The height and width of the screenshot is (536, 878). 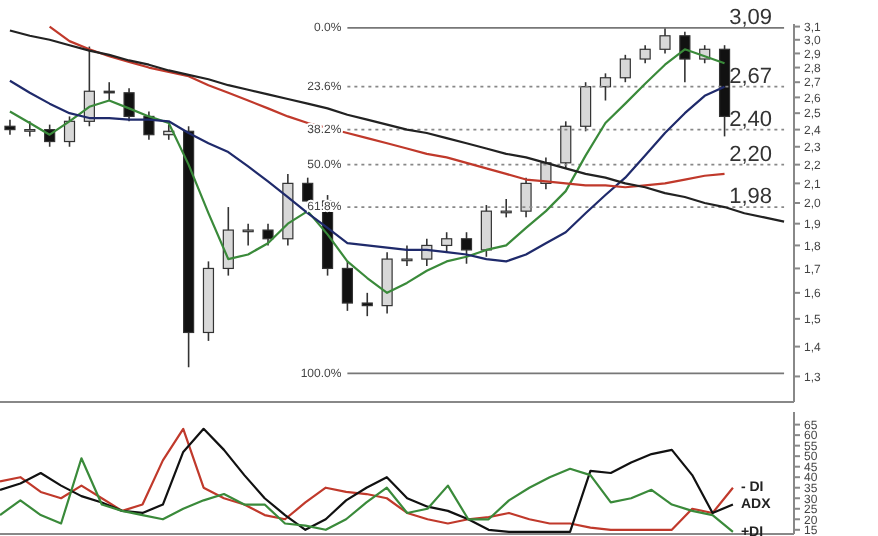 I want to click on ref-line-label: 3,09, so click(x=751, y=17).